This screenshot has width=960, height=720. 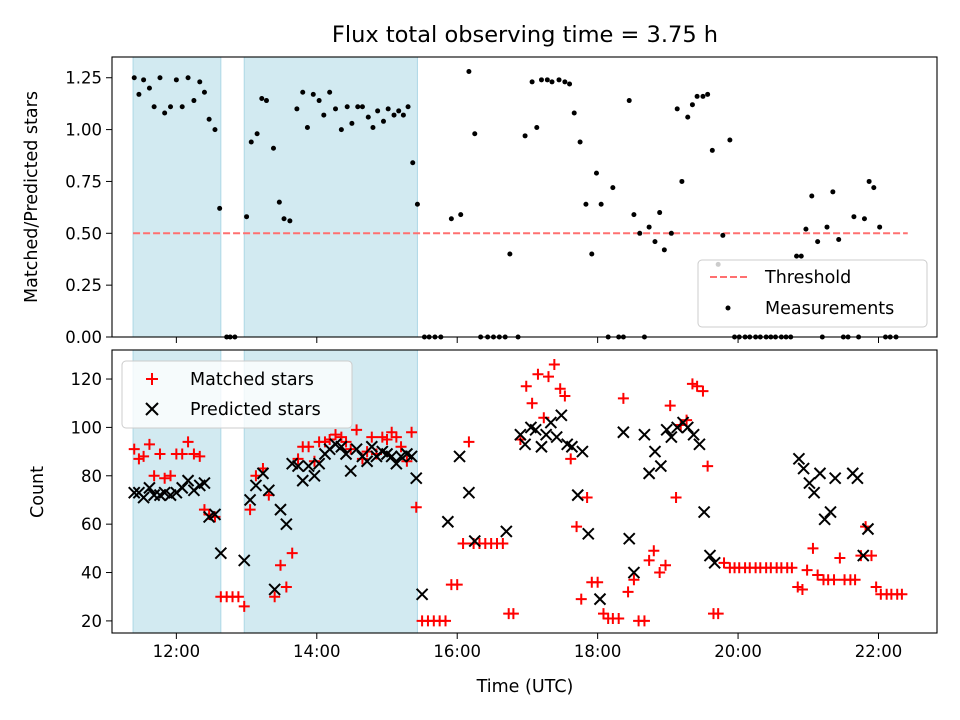 What do you see at coordinates (525, 687) in the screenshot?
I see `bottom-xlabel: Time (UTC)` at bounding box center [525, 687].